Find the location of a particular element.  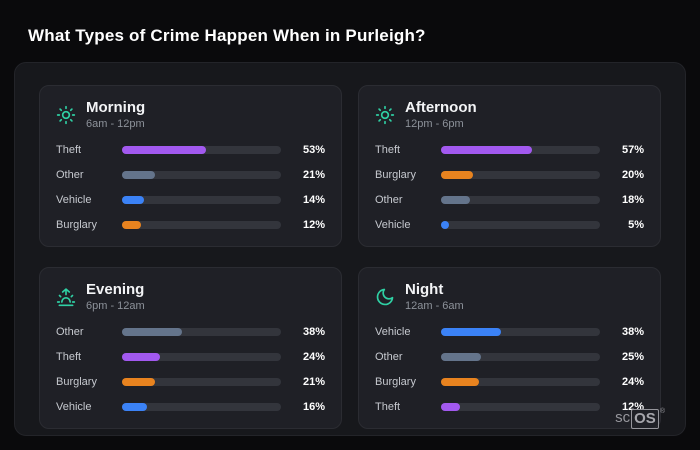

card-title: Afternoon is located at coordinates (441, 107).